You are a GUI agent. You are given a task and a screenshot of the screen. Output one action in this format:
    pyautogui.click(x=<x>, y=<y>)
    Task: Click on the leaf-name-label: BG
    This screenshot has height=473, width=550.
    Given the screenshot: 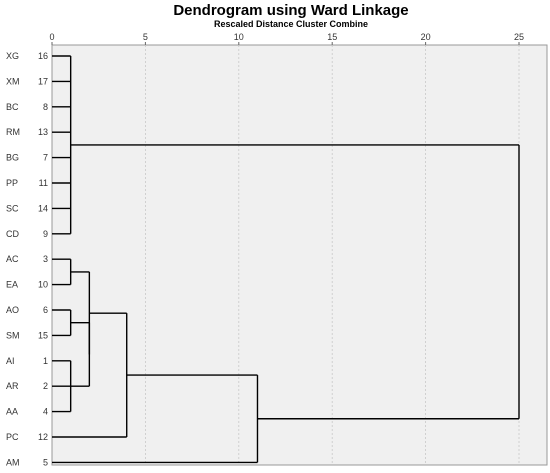 What is the action you would take?
    pyautogui.click(x=12, y=158)
    